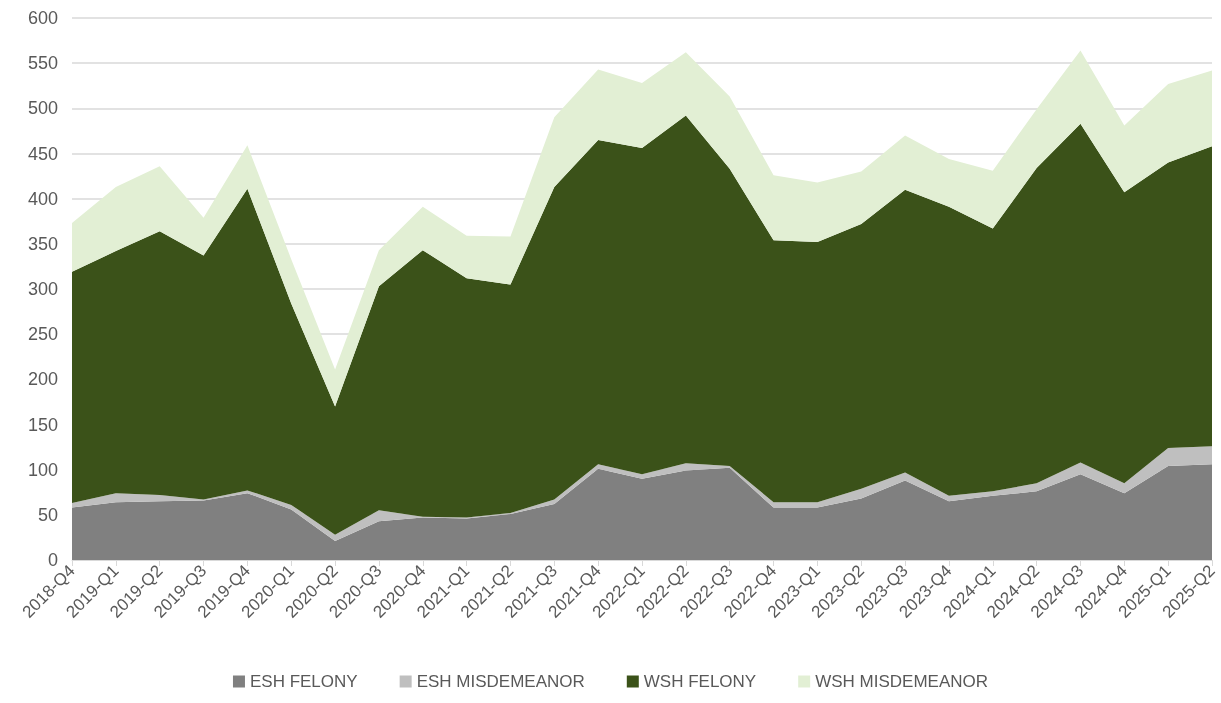 The image size is (1221, 703). Describe the element at coordinates (42, 424) in the screenshot. I see `y-tick-label: 150` at that location.